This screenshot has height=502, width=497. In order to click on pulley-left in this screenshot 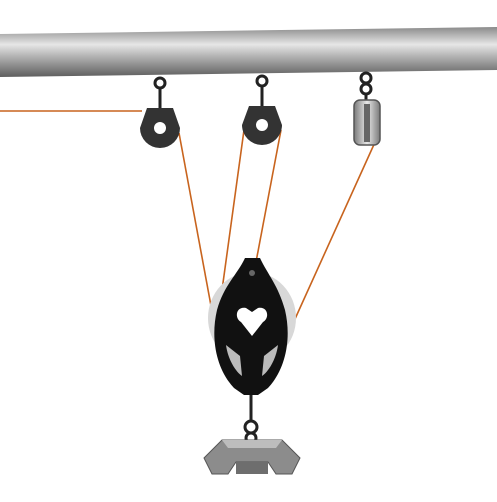, I will do `click(160, 128)`.